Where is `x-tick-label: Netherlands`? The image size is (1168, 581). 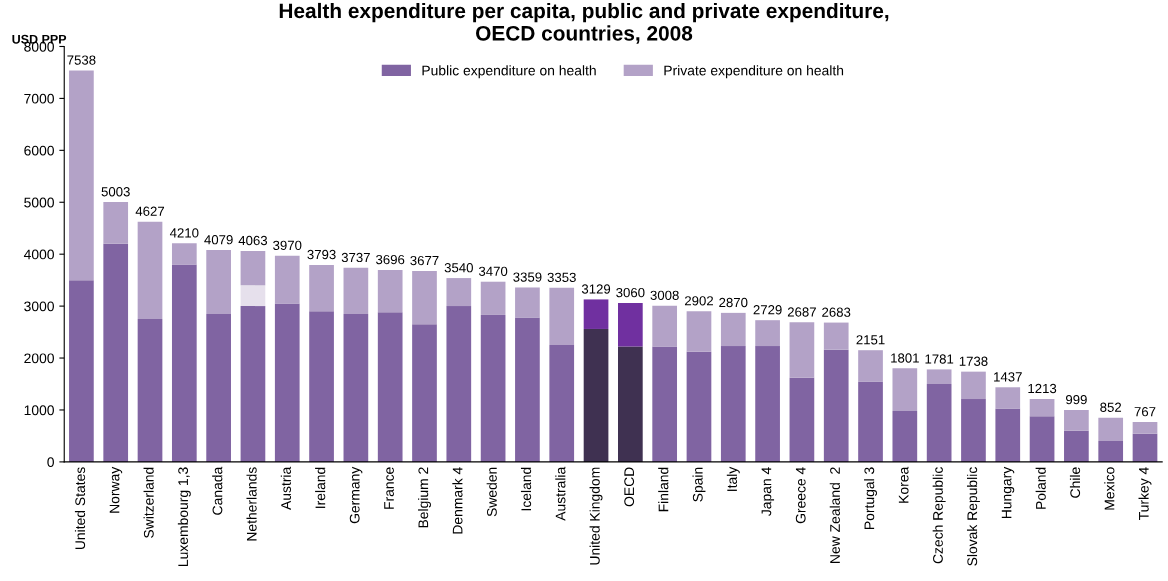 x-tick-label: Netherlands is located at coordinates (251, 504).